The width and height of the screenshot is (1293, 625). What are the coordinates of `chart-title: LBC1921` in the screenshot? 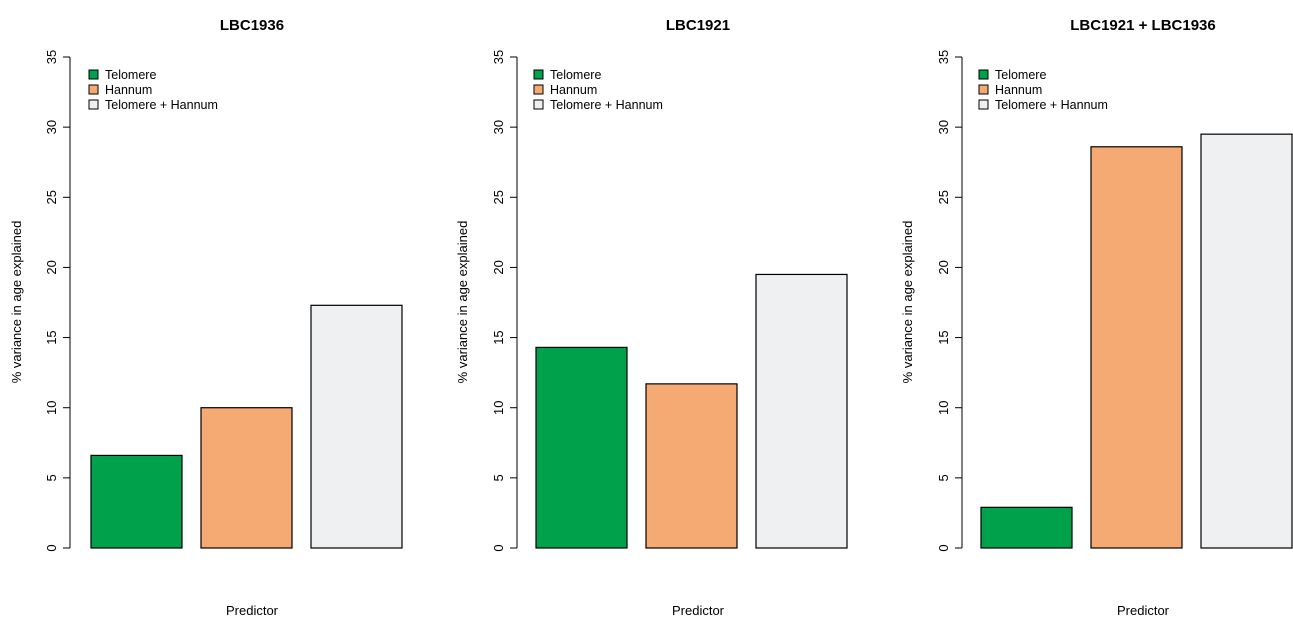 It's located at (698, 25).